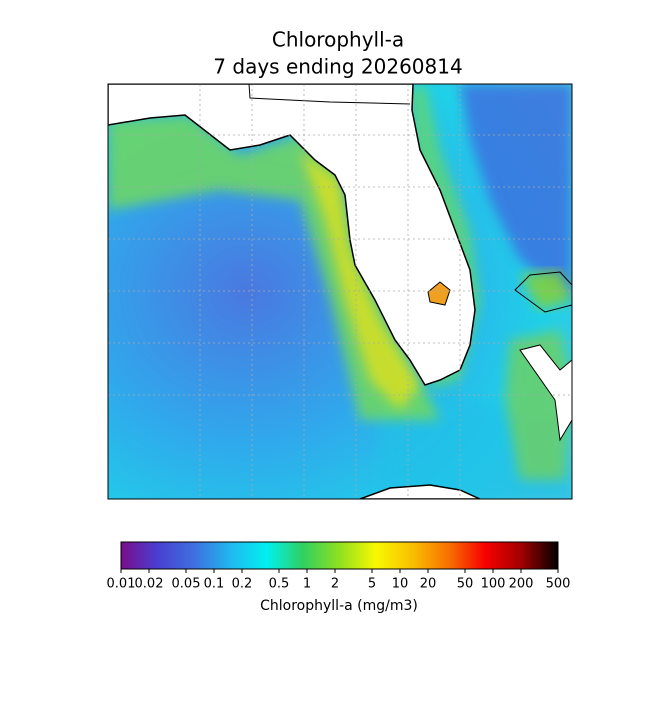  What do you see at coordinates (337, 67) in the screenshot?
I see `subtitle: 7 days ending 20260814` at bounding box center [337, 67].